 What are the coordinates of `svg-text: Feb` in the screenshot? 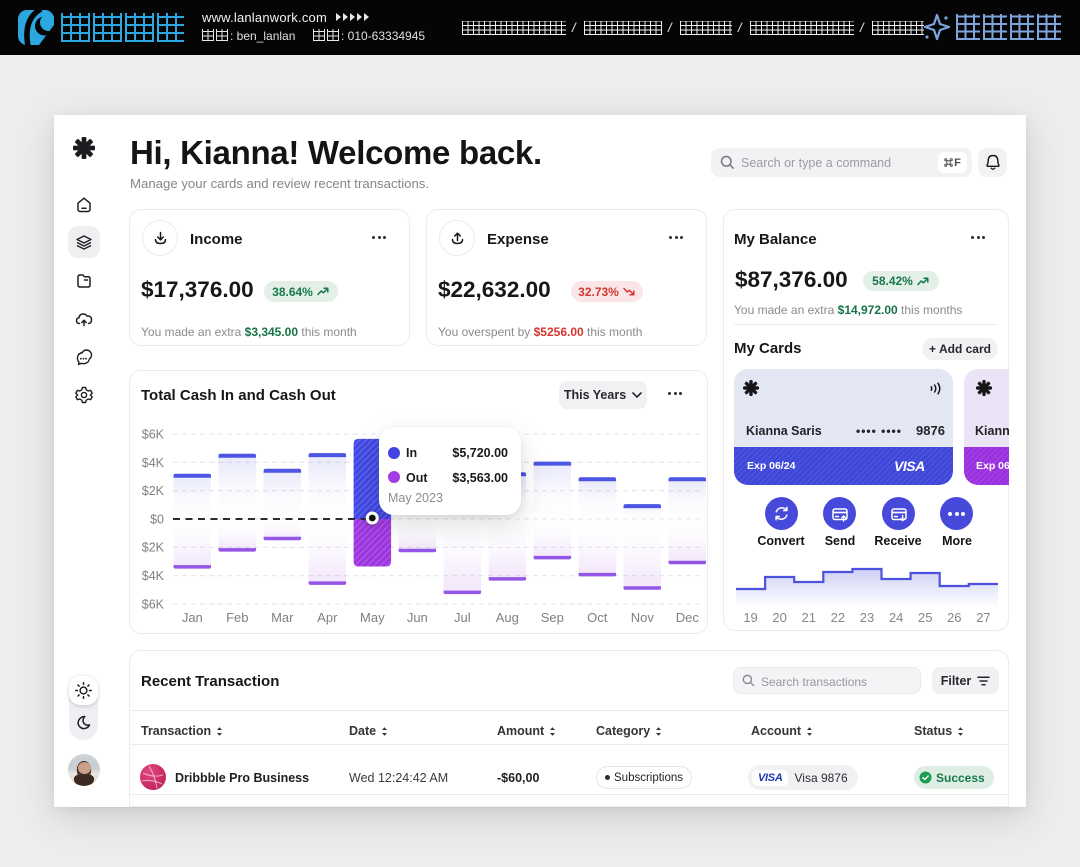 It's located at (237, 617).